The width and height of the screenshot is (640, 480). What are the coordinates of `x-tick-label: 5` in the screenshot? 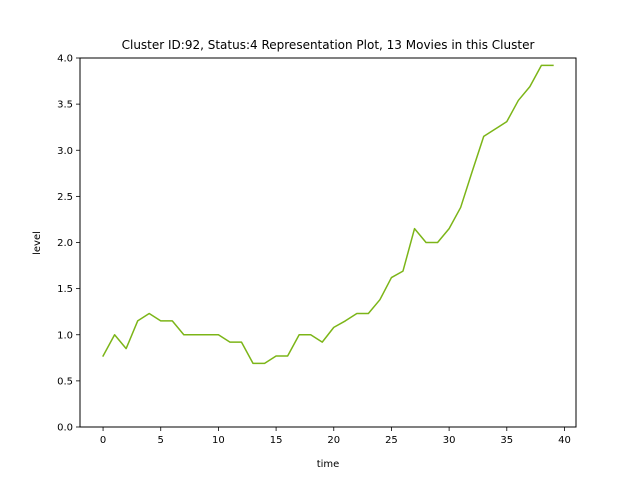 It's located at (161, 440).